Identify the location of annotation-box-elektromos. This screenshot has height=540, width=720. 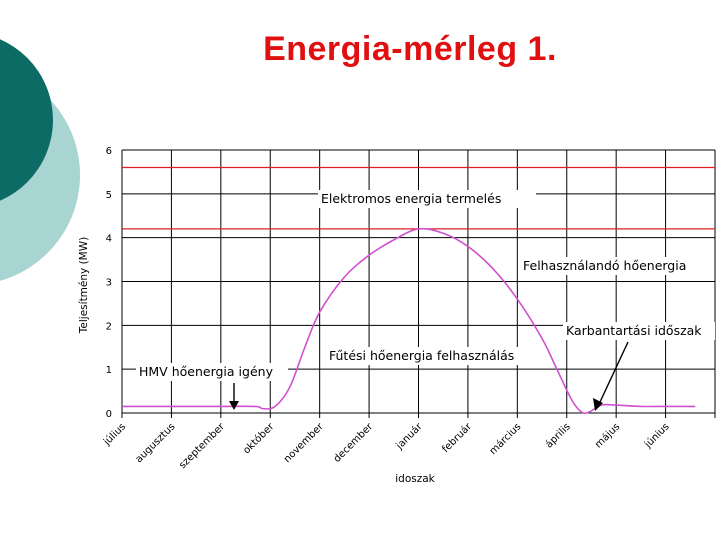
(427, 199).